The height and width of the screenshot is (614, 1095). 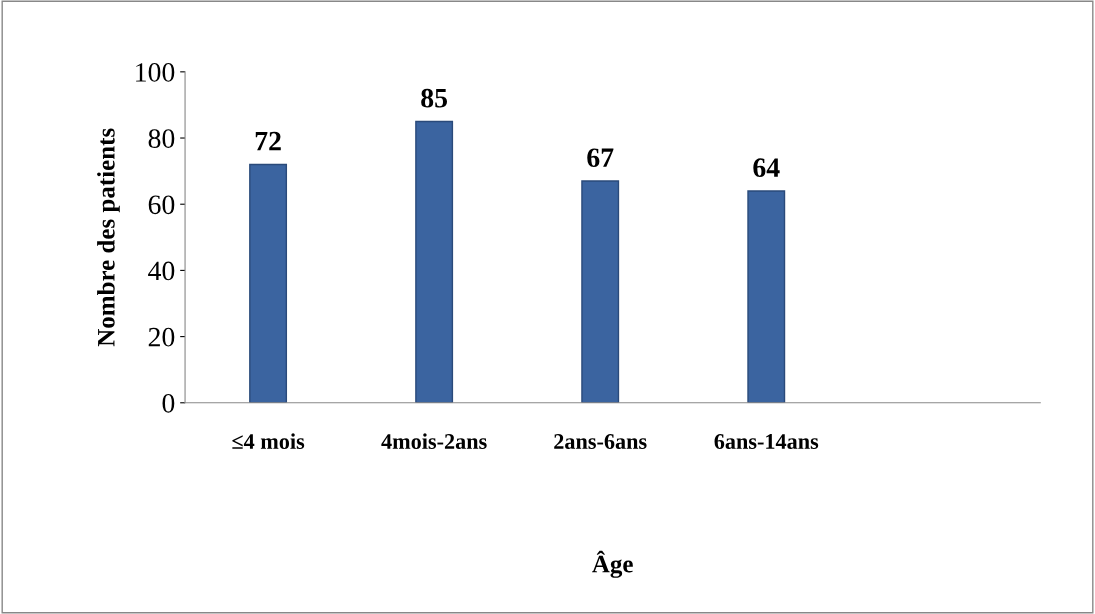 What do you see at coordinates (168, 403) in the screenshot?
I see `y-tick-label: 0` at bounding box center [168, 403].